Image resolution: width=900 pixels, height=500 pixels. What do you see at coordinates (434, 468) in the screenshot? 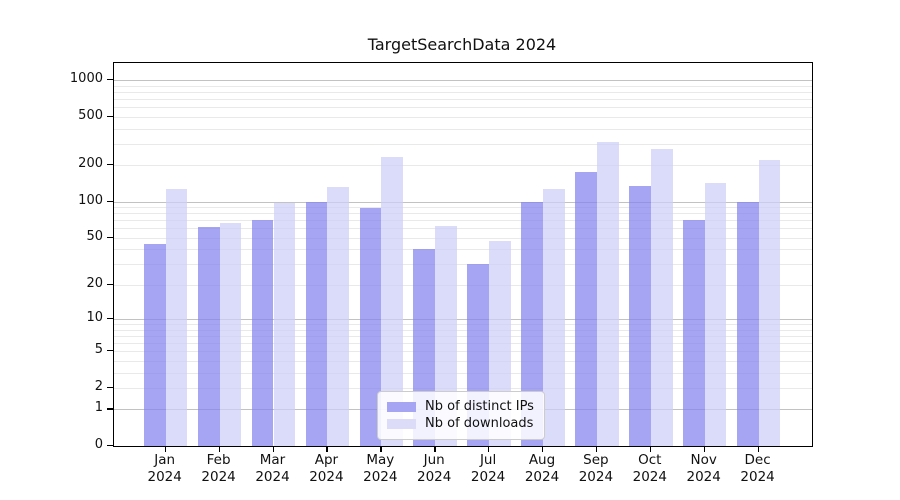
I see `xtick-label-jun: Jun 2024` at bounding box center [434, 468].